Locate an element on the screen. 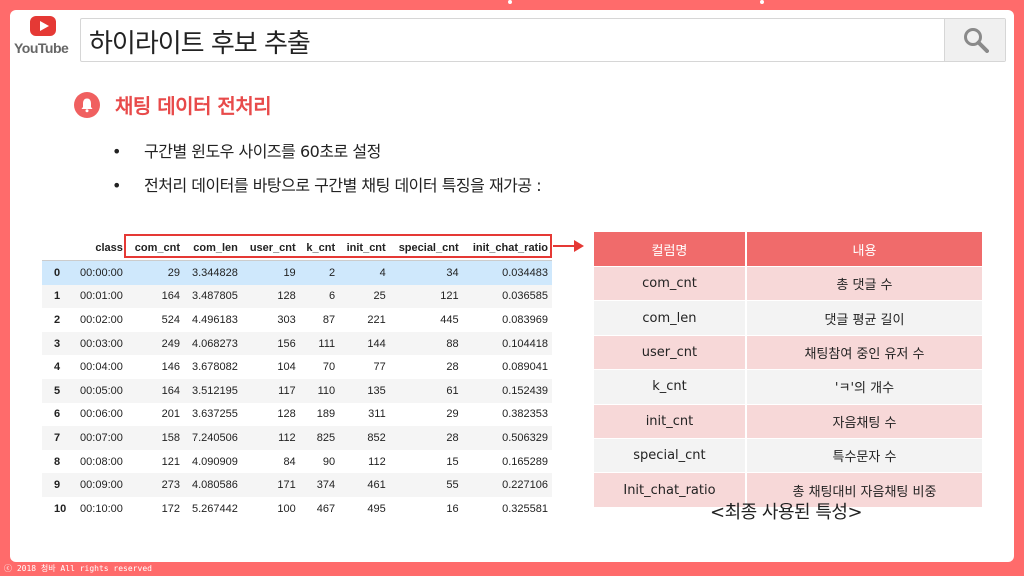 Image resolution: width=1024 pixels, height=576 pixels. search-button is located at coordinates (974, 40).